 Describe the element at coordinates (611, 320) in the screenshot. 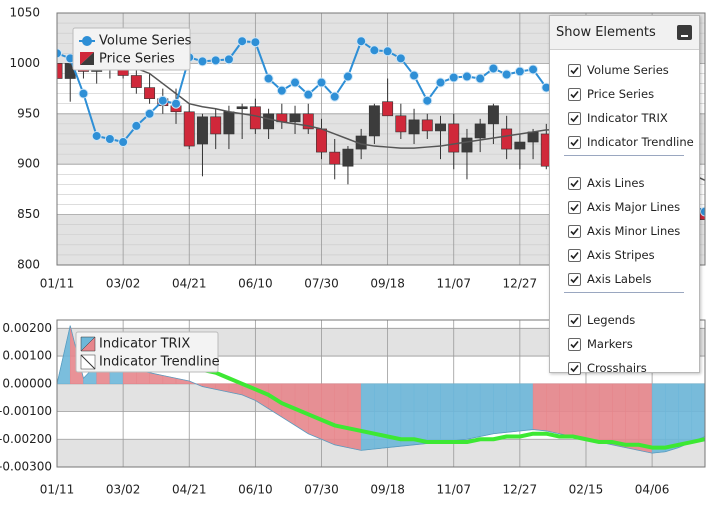

I see `checkbox-label: Legends` at that location.